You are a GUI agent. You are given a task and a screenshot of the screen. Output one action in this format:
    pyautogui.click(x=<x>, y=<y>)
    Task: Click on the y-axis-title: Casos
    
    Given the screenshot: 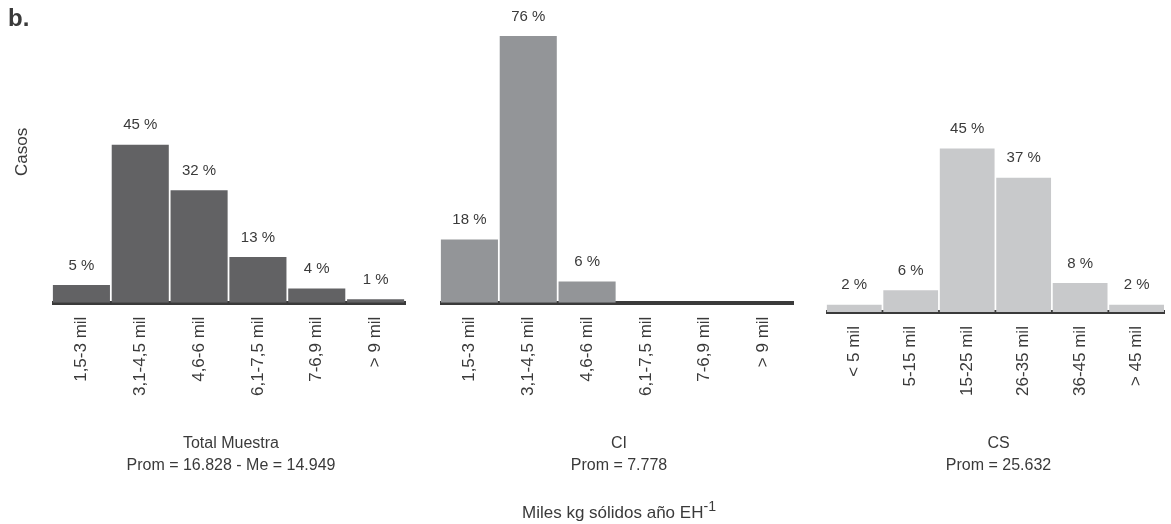 What is the action you would take?
    pyautogui.click(x=22, y=151)
    